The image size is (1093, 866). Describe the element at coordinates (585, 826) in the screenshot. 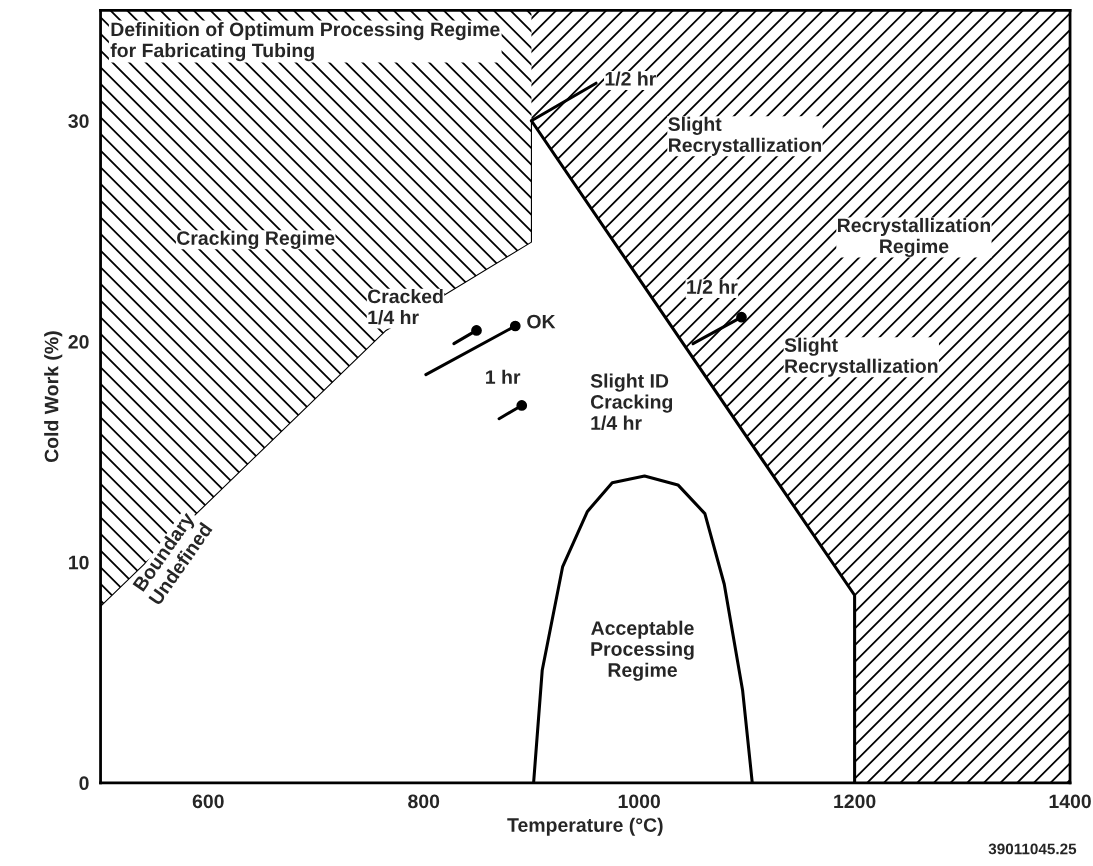

I see `x-axis-title: Temperature (°C)` at that location.